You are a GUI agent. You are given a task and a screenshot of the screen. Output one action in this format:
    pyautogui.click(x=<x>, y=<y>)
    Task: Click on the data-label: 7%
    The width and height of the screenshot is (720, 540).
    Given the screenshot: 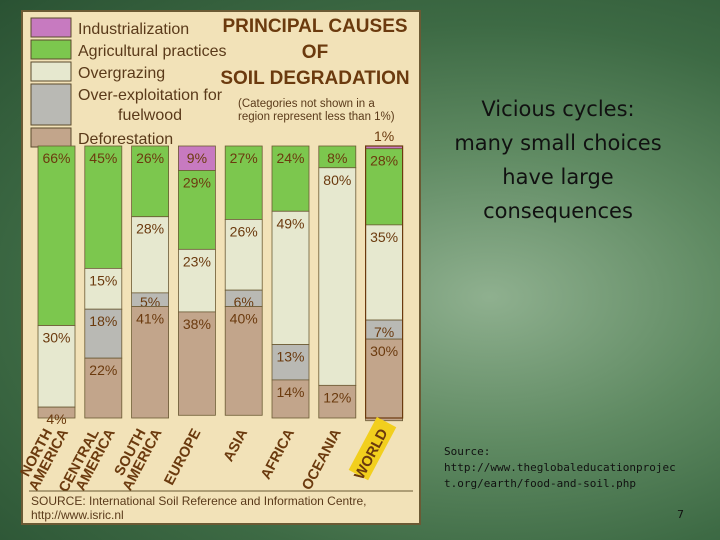 What is the action you would take?
    pyautogui.click(x=384, y=332)
    